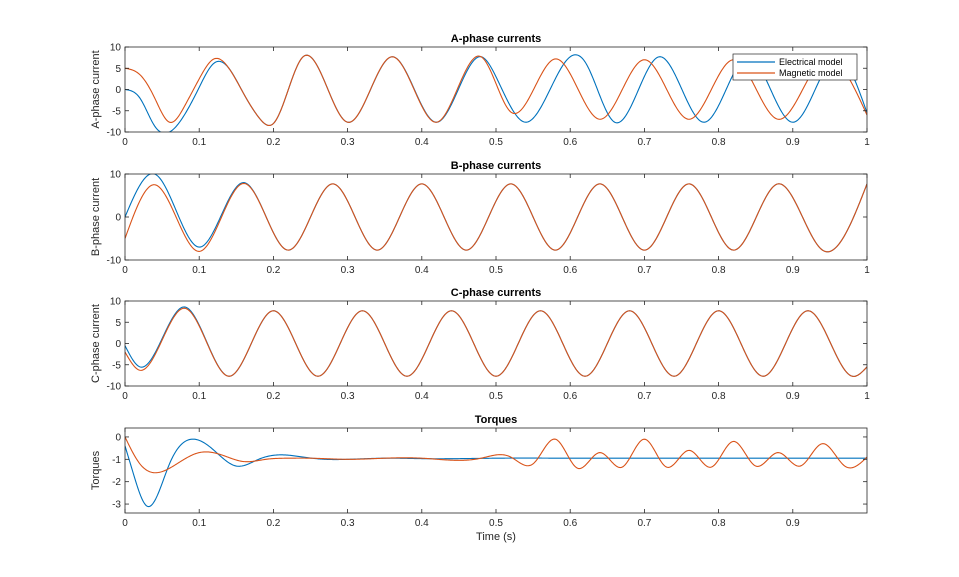 The image size is (959, 577). Describe the element at coordinates (96, 89) in the screenshot. I see `y-axis-label: A-phase current` at that location.